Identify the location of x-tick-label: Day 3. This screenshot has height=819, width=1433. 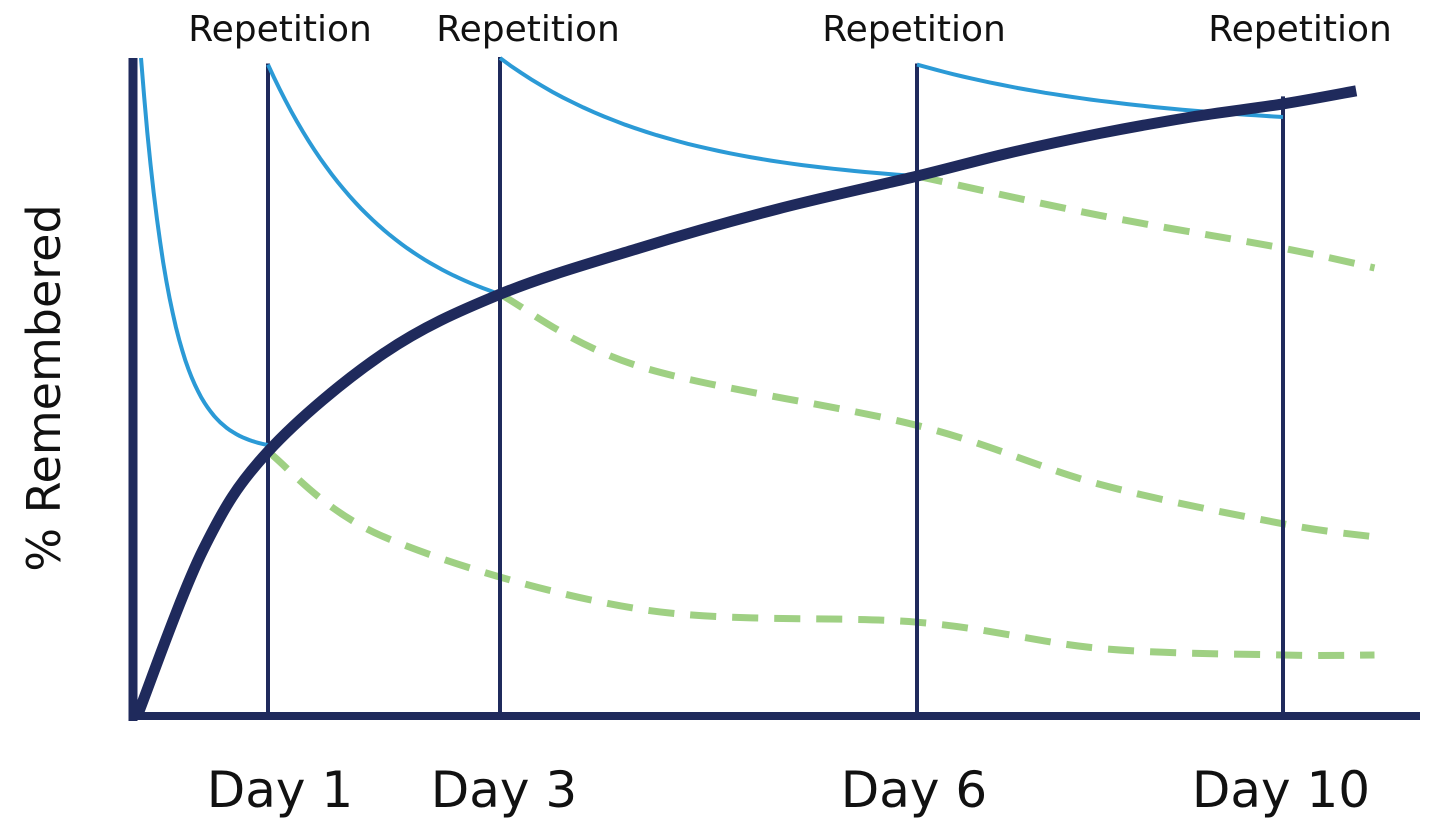
(504, 790).